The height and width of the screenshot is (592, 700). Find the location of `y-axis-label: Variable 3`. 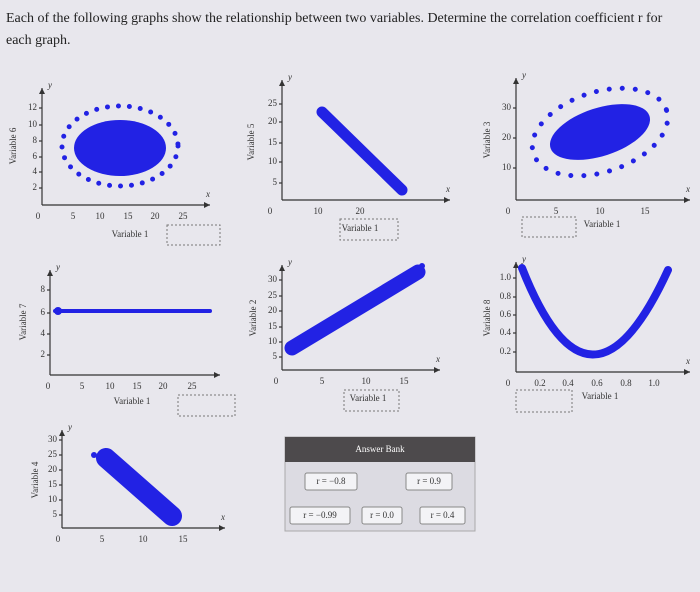

y-axis-label: Variable 3 is located at coordinates (487, 139).